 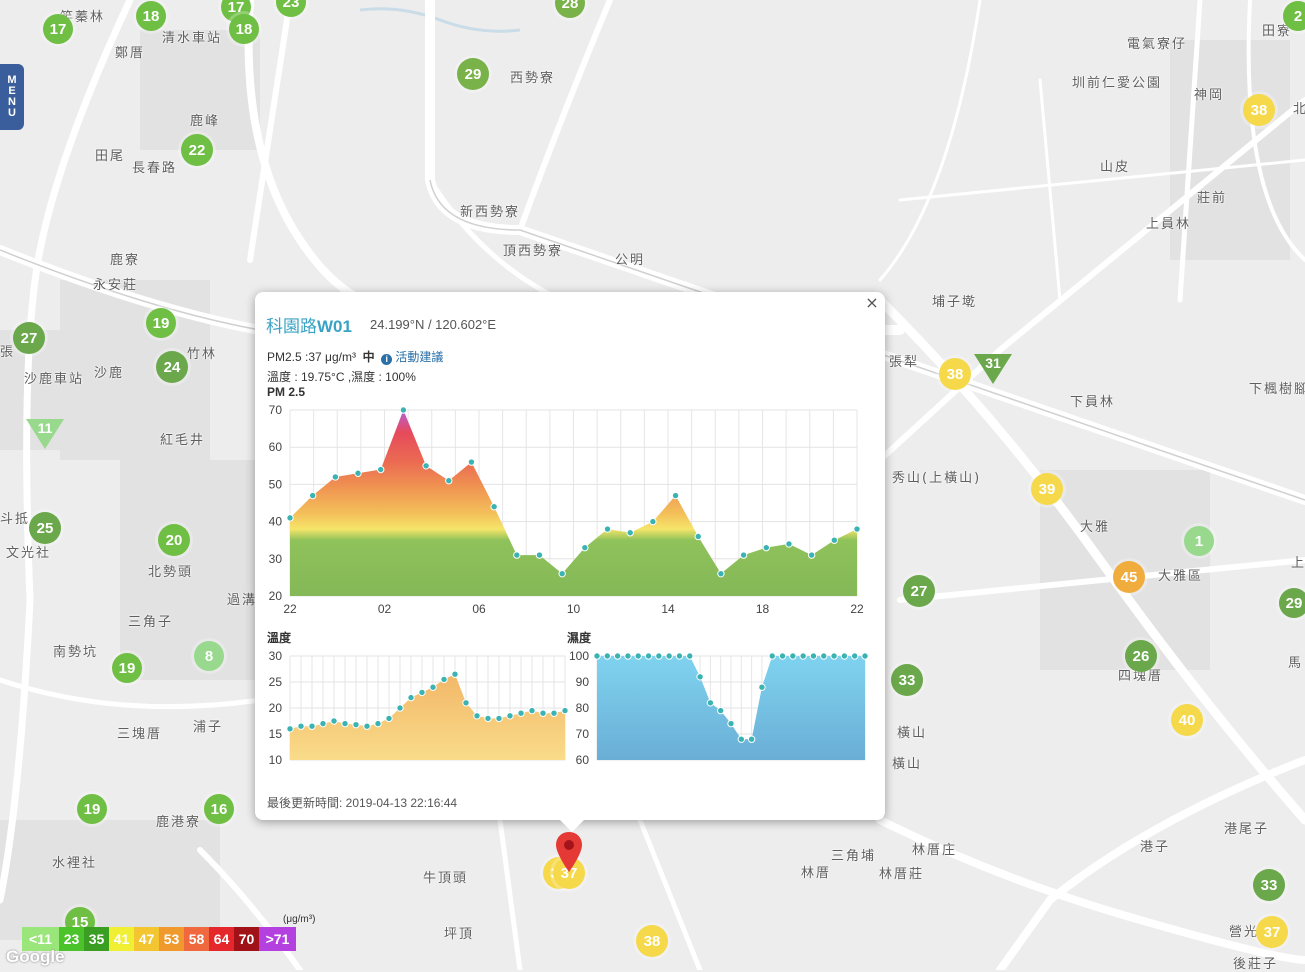 I want to click on station-marker: 17, so click(x=58, y=29).